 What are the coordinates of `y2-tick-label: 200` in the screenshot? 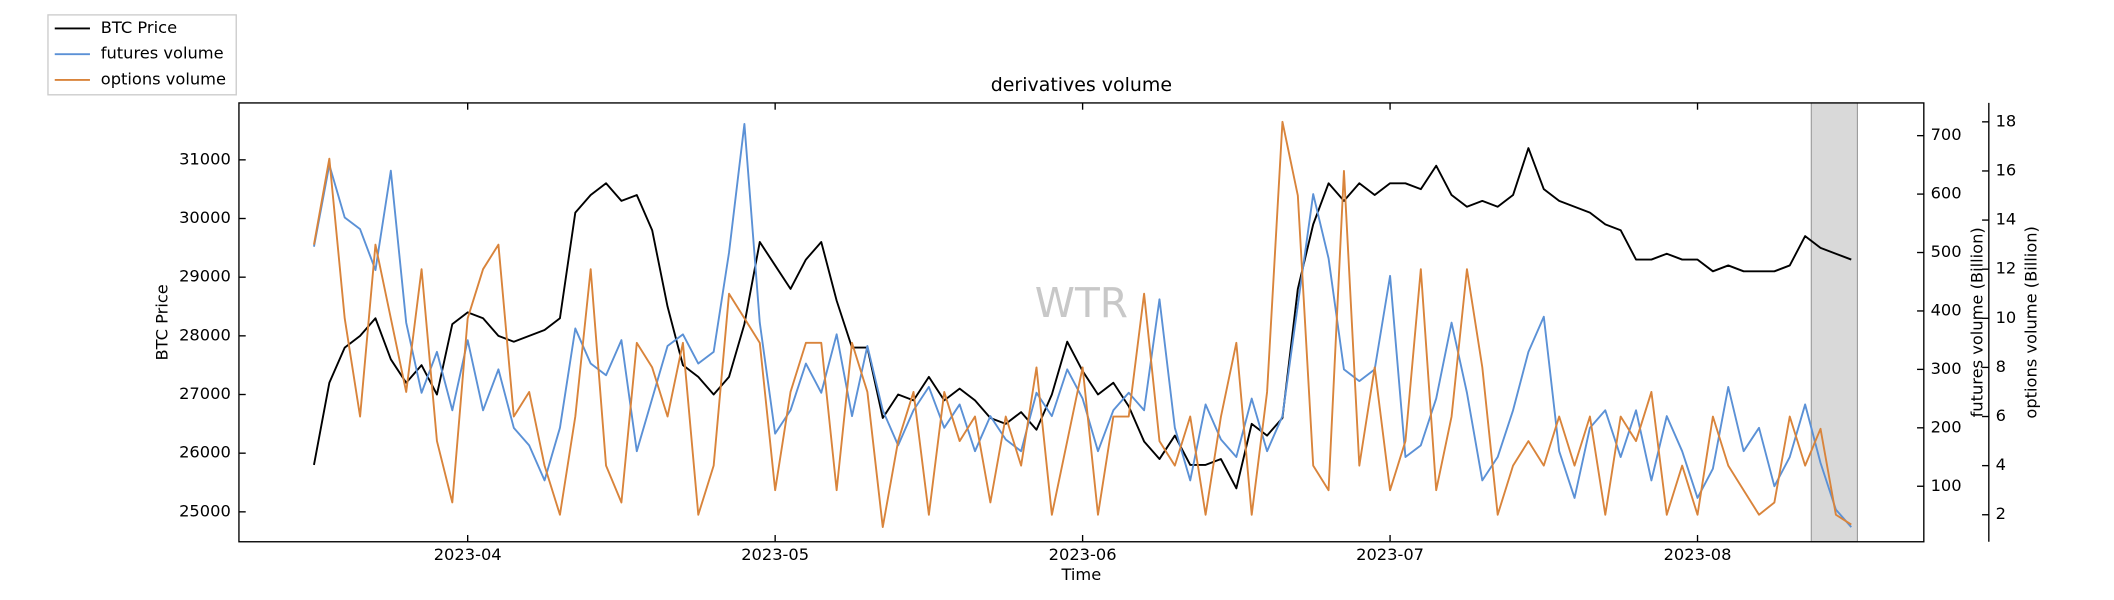 It's located at (1946, 426).